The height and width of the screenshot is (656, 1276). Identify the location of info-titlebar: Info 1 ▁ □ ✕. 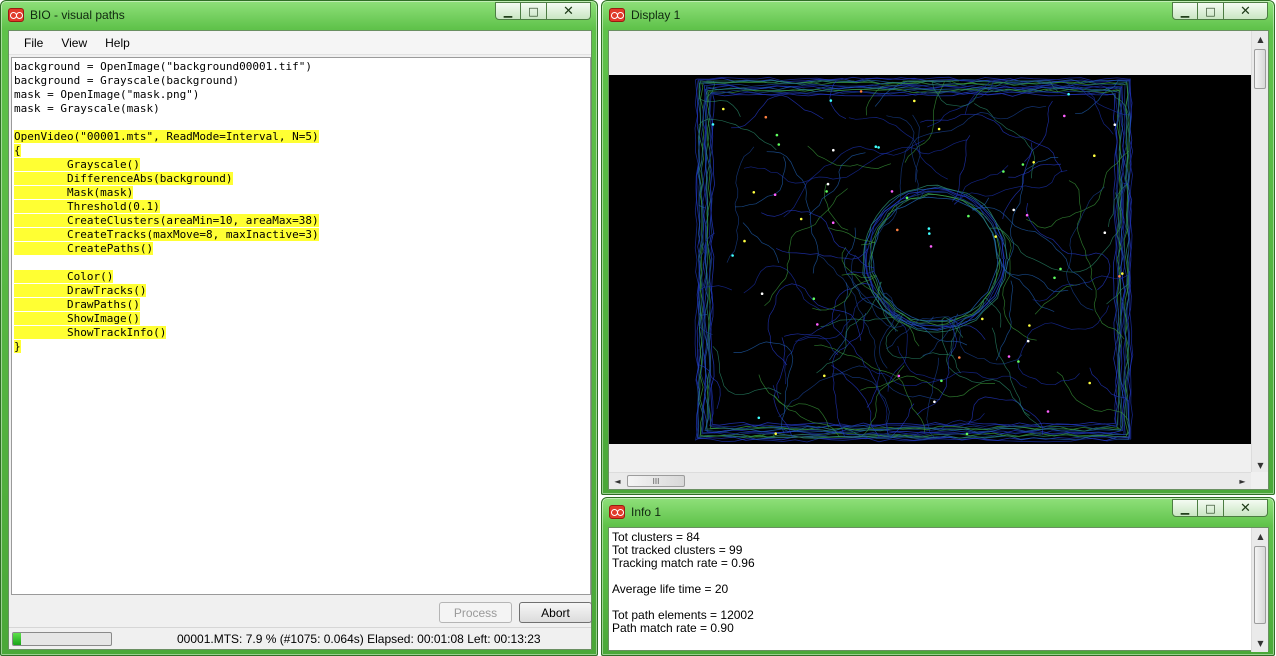
(938, 512).